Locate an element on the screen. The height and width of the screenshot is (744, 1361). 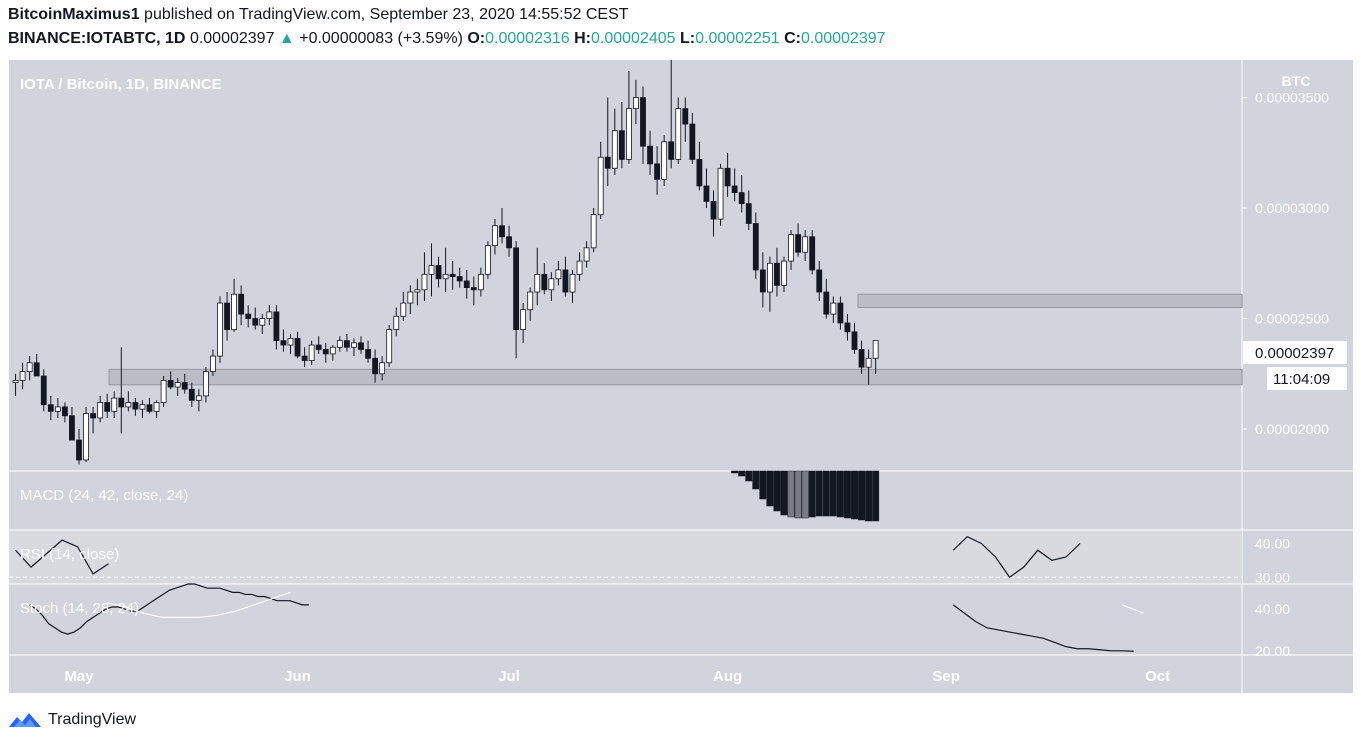
rsi-label: RSI (14, close) is located at coordinates (69, 554).